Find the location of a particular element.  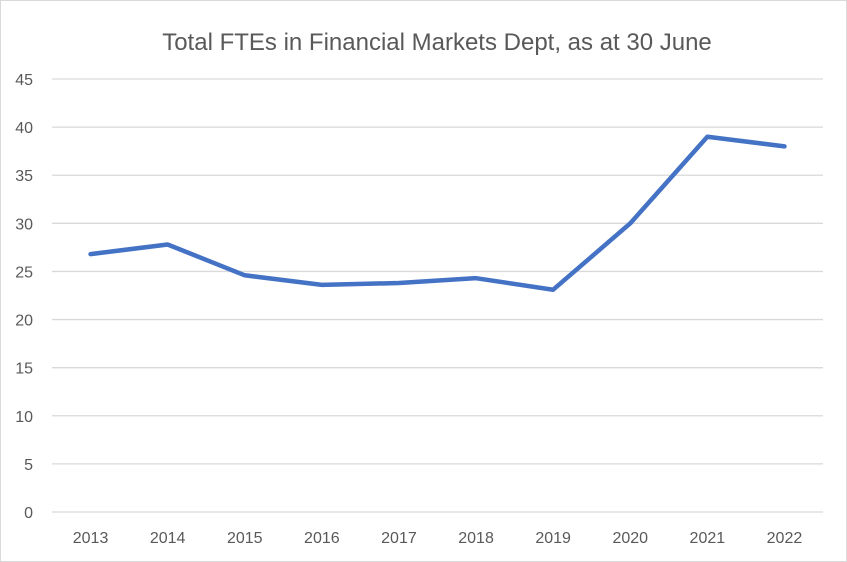

x-tick-label: 2022 is located at coordinates (785, 538).